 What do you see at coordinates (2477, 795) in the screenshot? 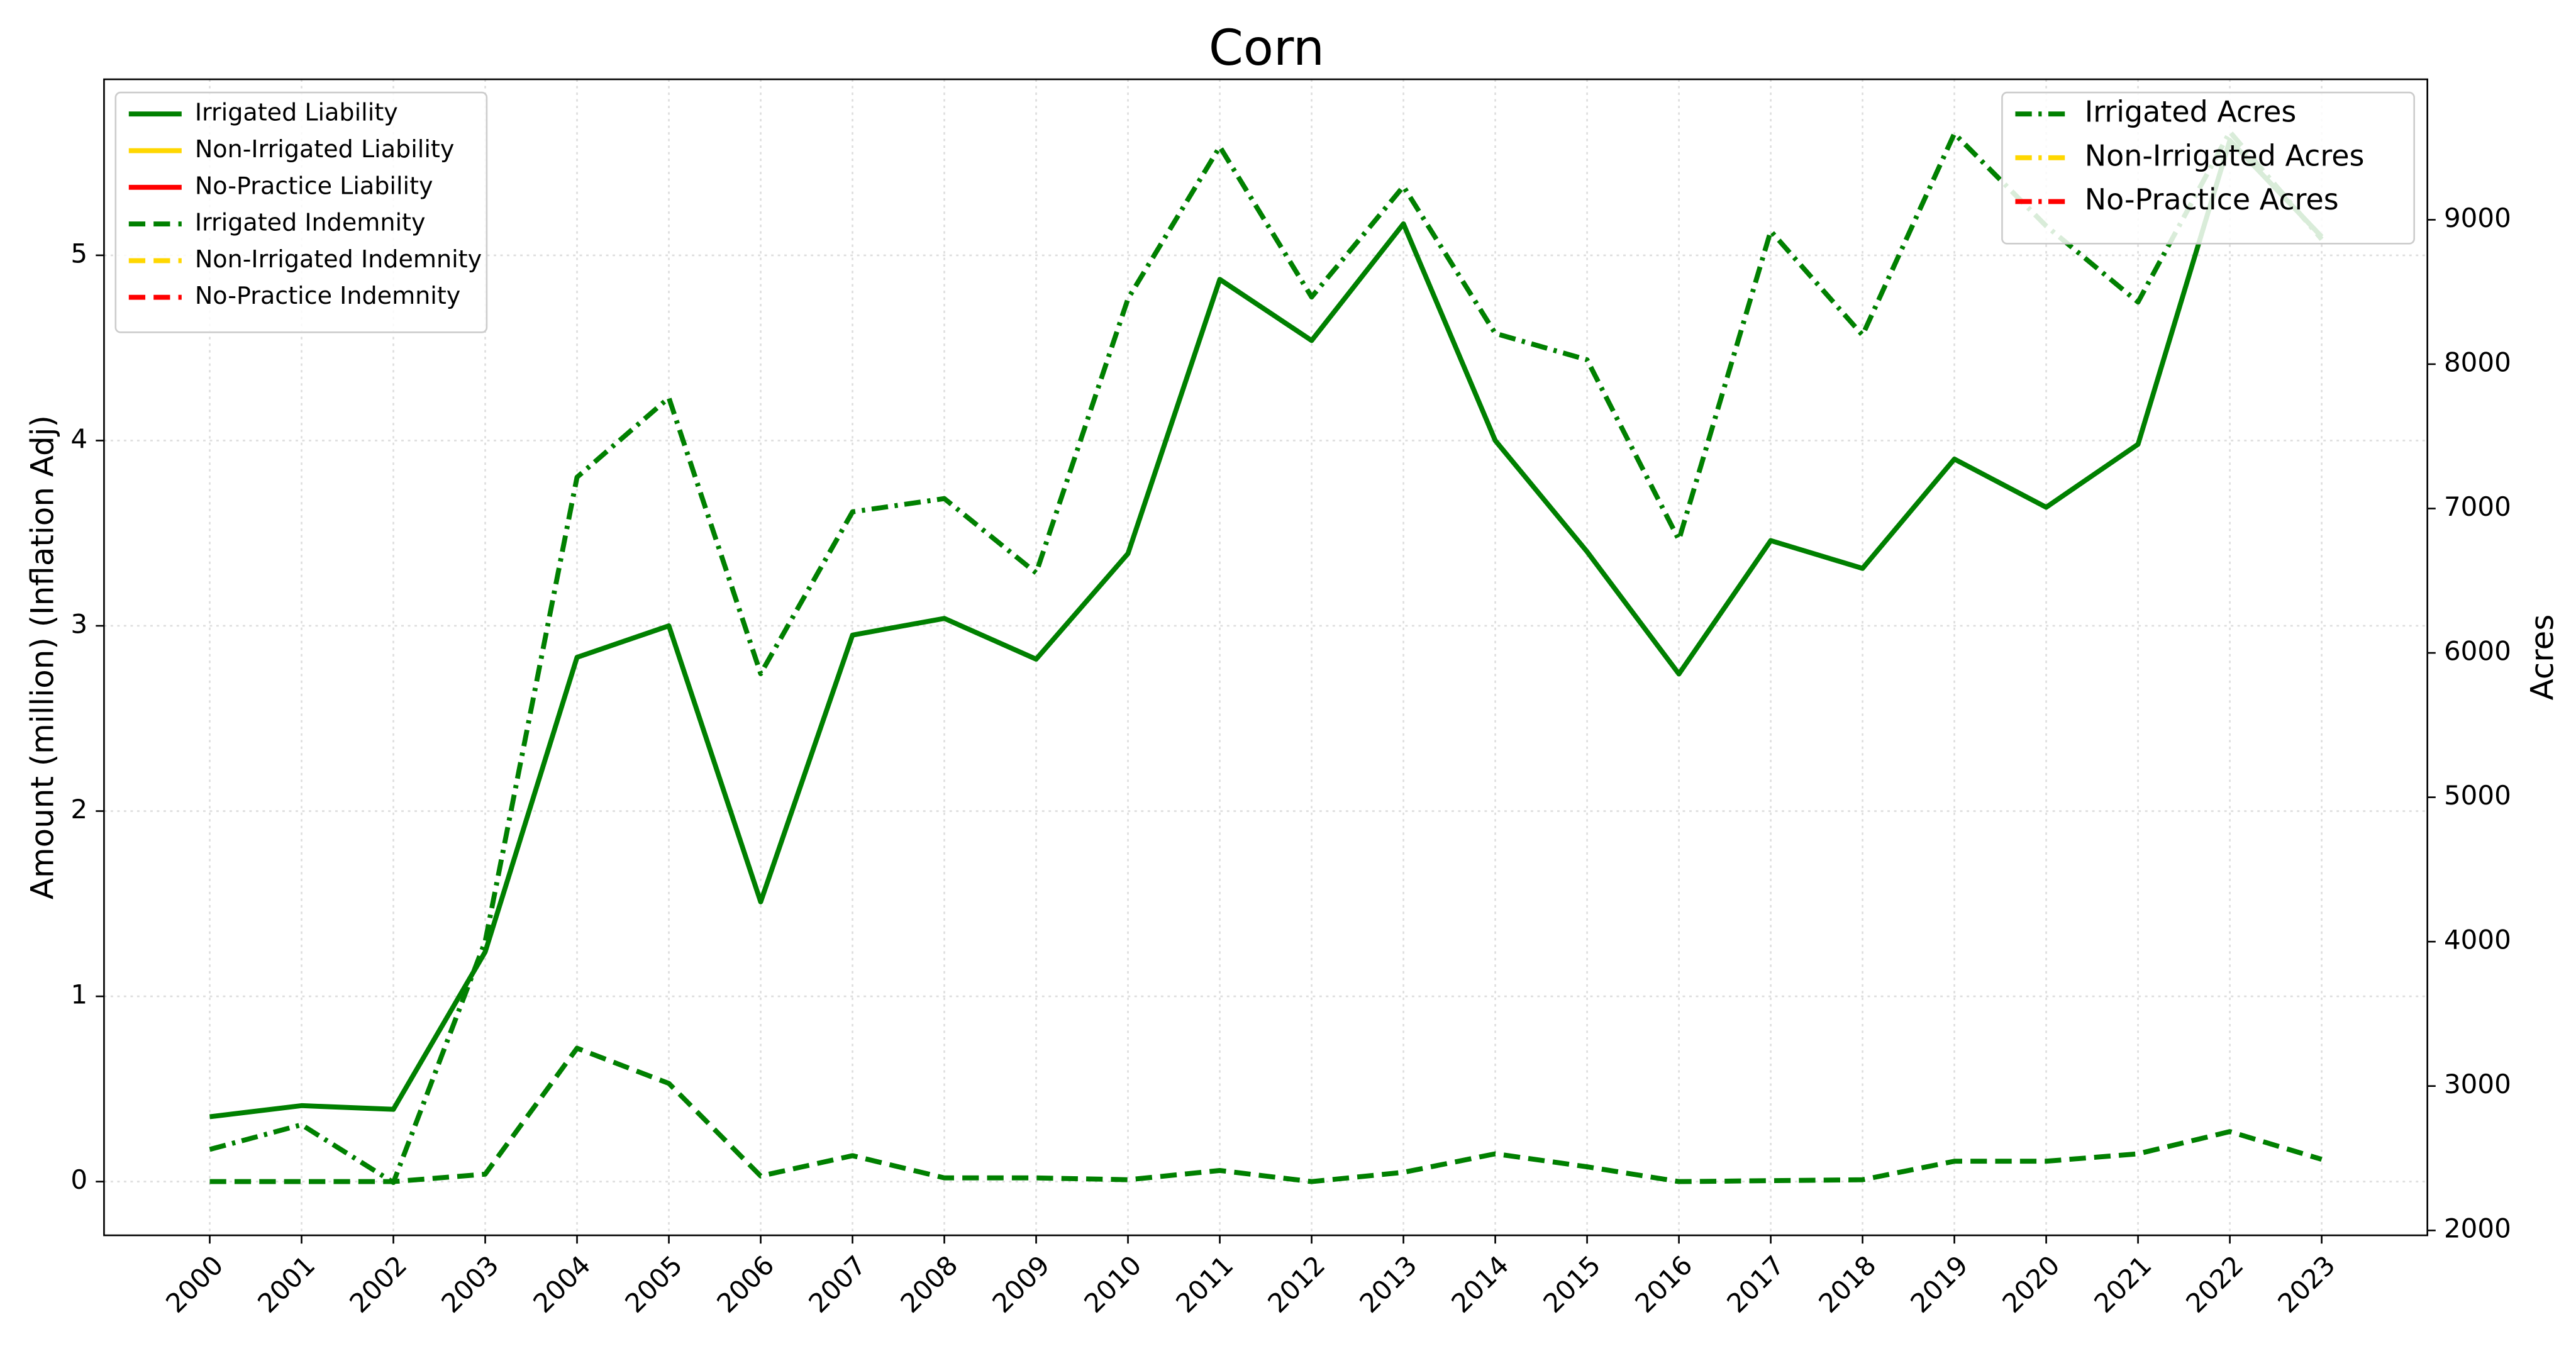
I see `y2-tick-label: 5000` at bounding box center [2477, 795].